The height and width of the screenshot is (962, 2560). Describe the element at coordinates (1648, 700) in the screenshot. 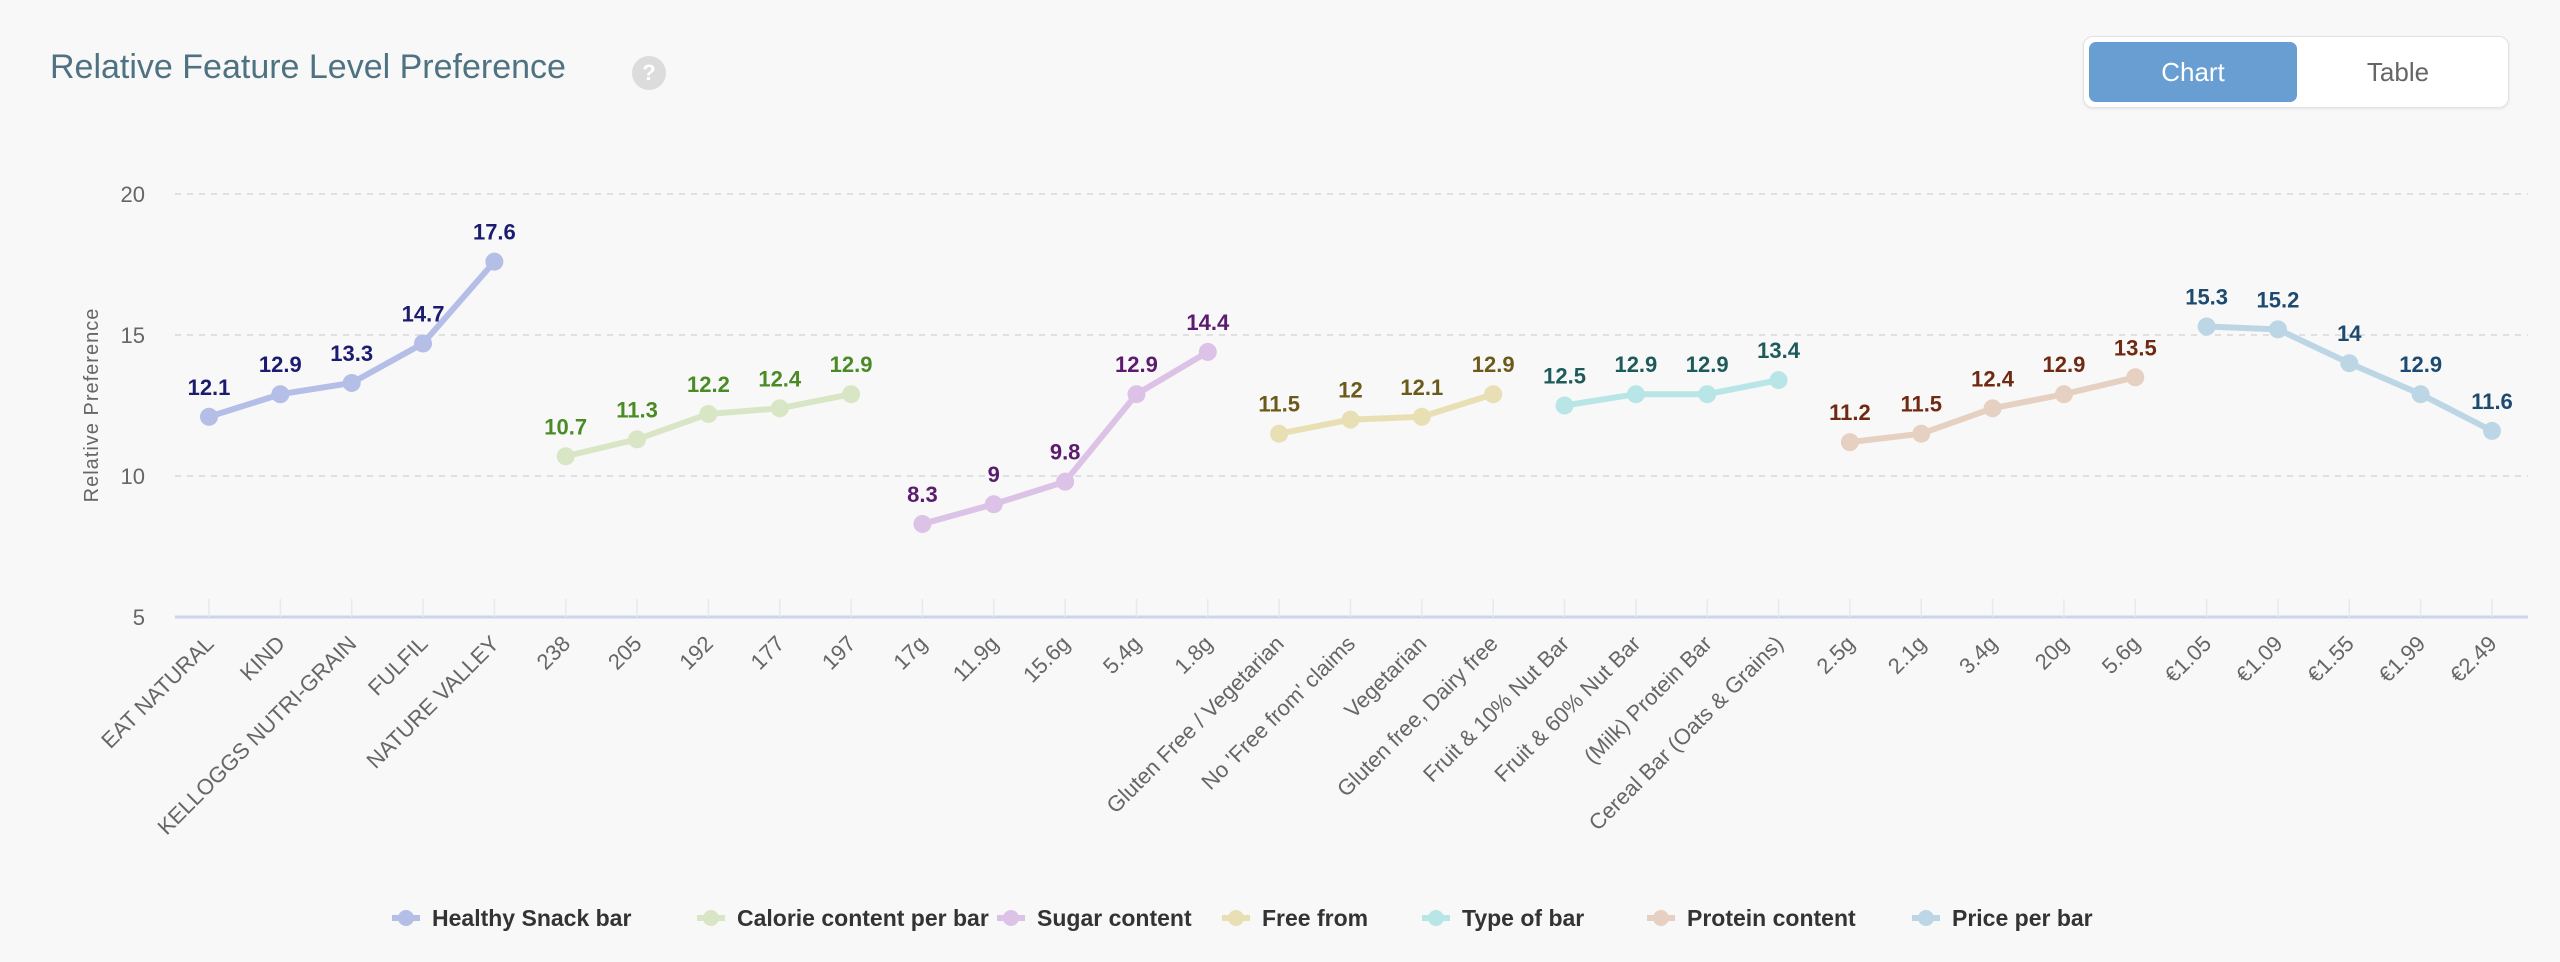

I see `x-tick-label: (Milk) Protein Bar` at that location.